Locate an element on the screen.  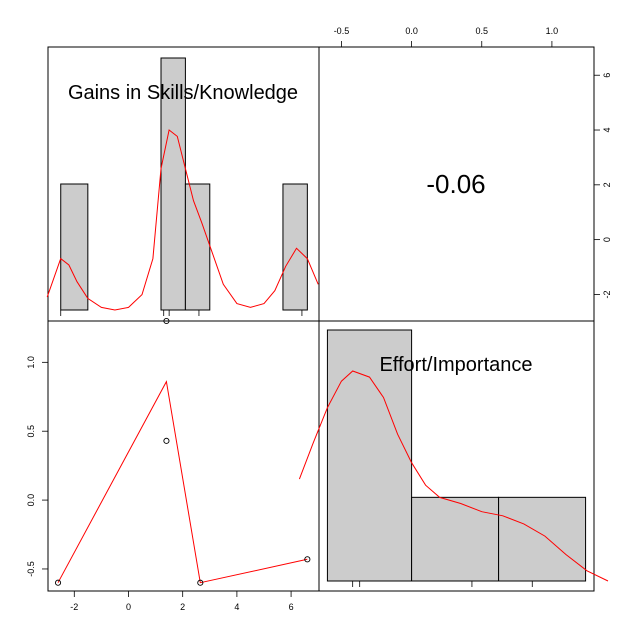
axis-right-tick-label: 2 is located at coordinates (607, 184).